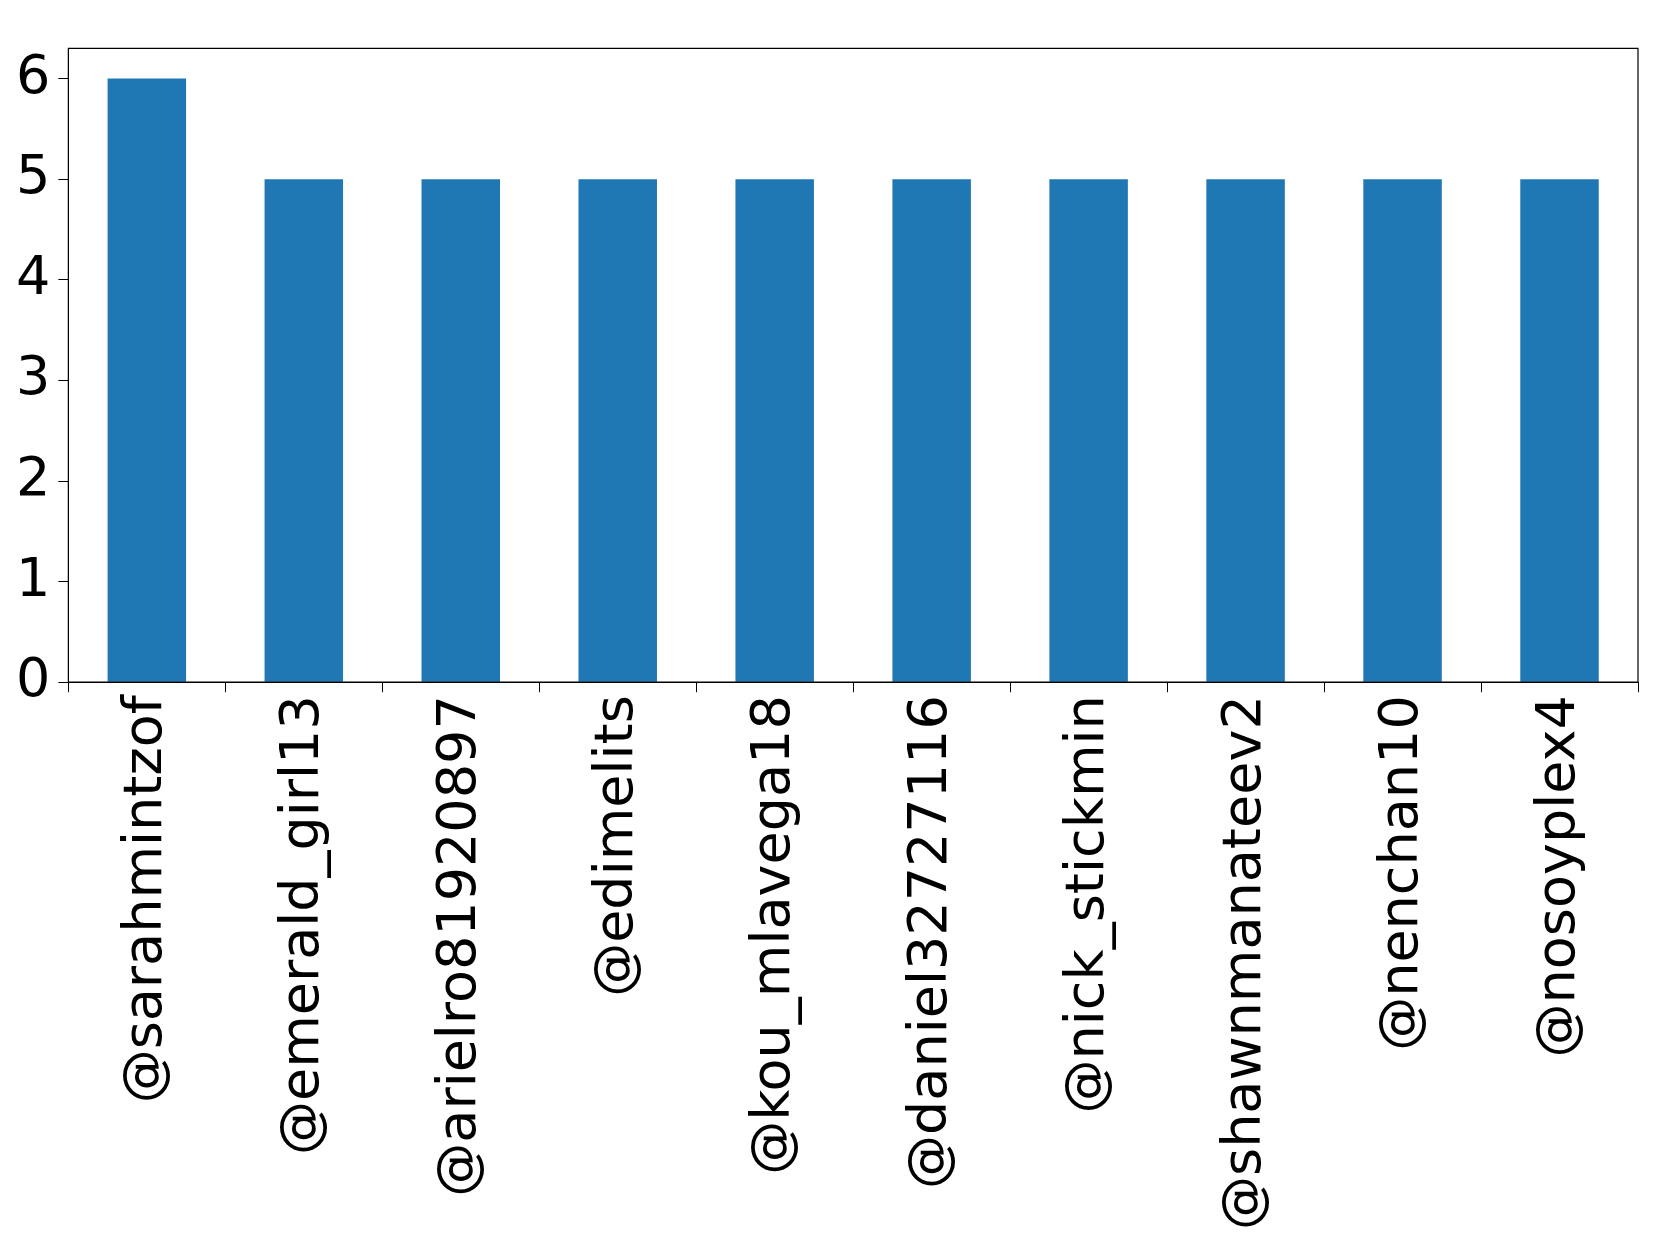  Describe the element at coordinates (927, 942) in the screenshot. I see `x-tick-label: @daniel32727116` at that location.